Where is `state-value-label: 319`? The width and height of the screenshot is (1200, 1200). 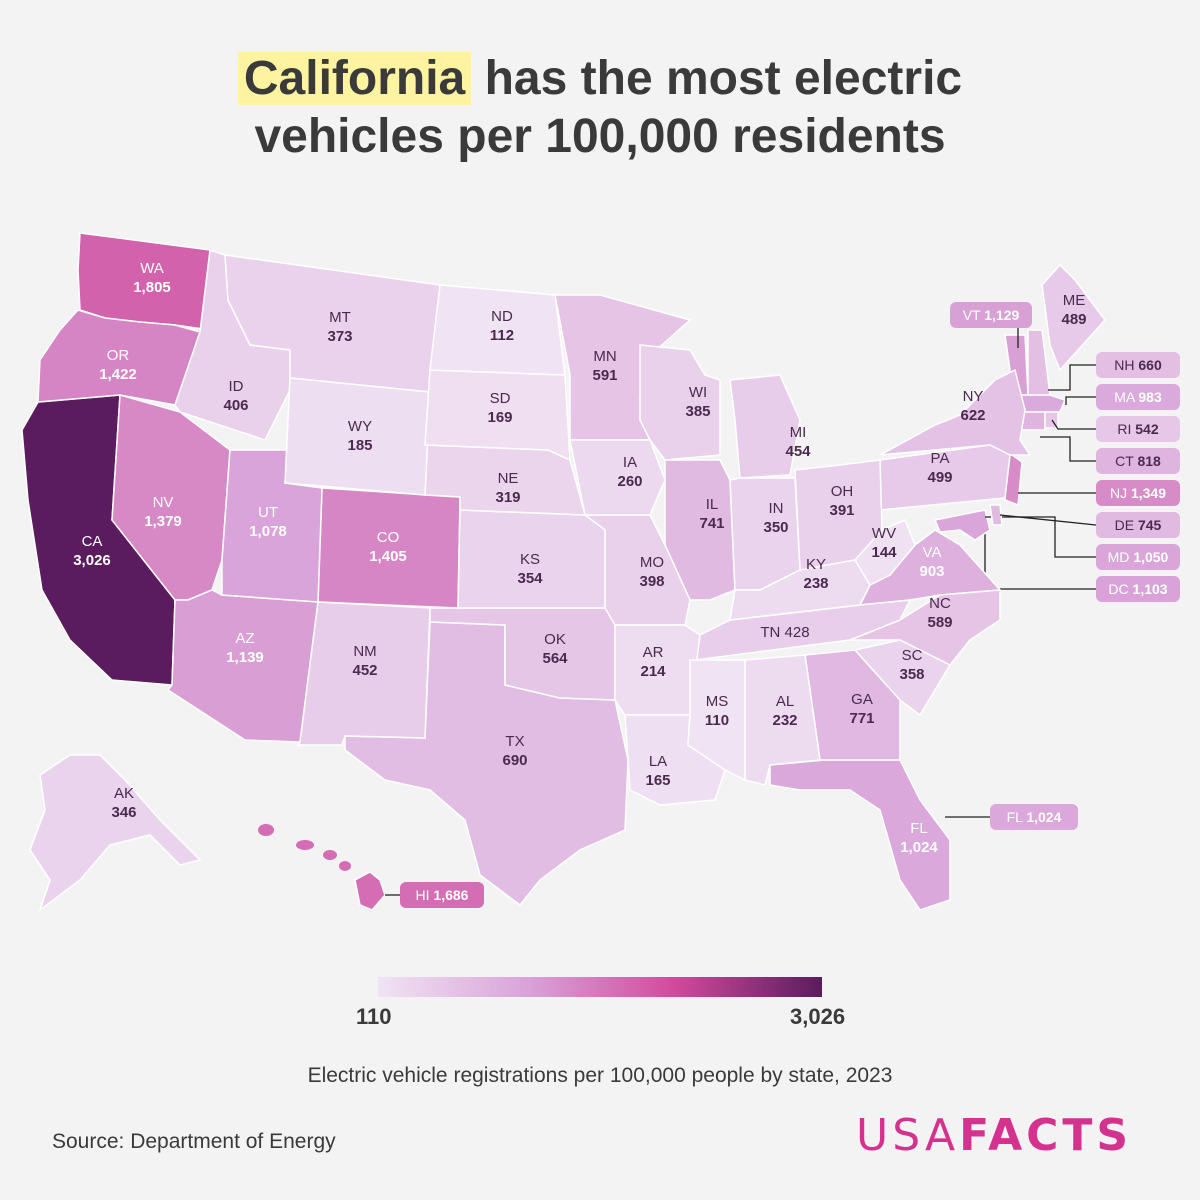 state-value-label: 319 is located at coordinates (507, 497).